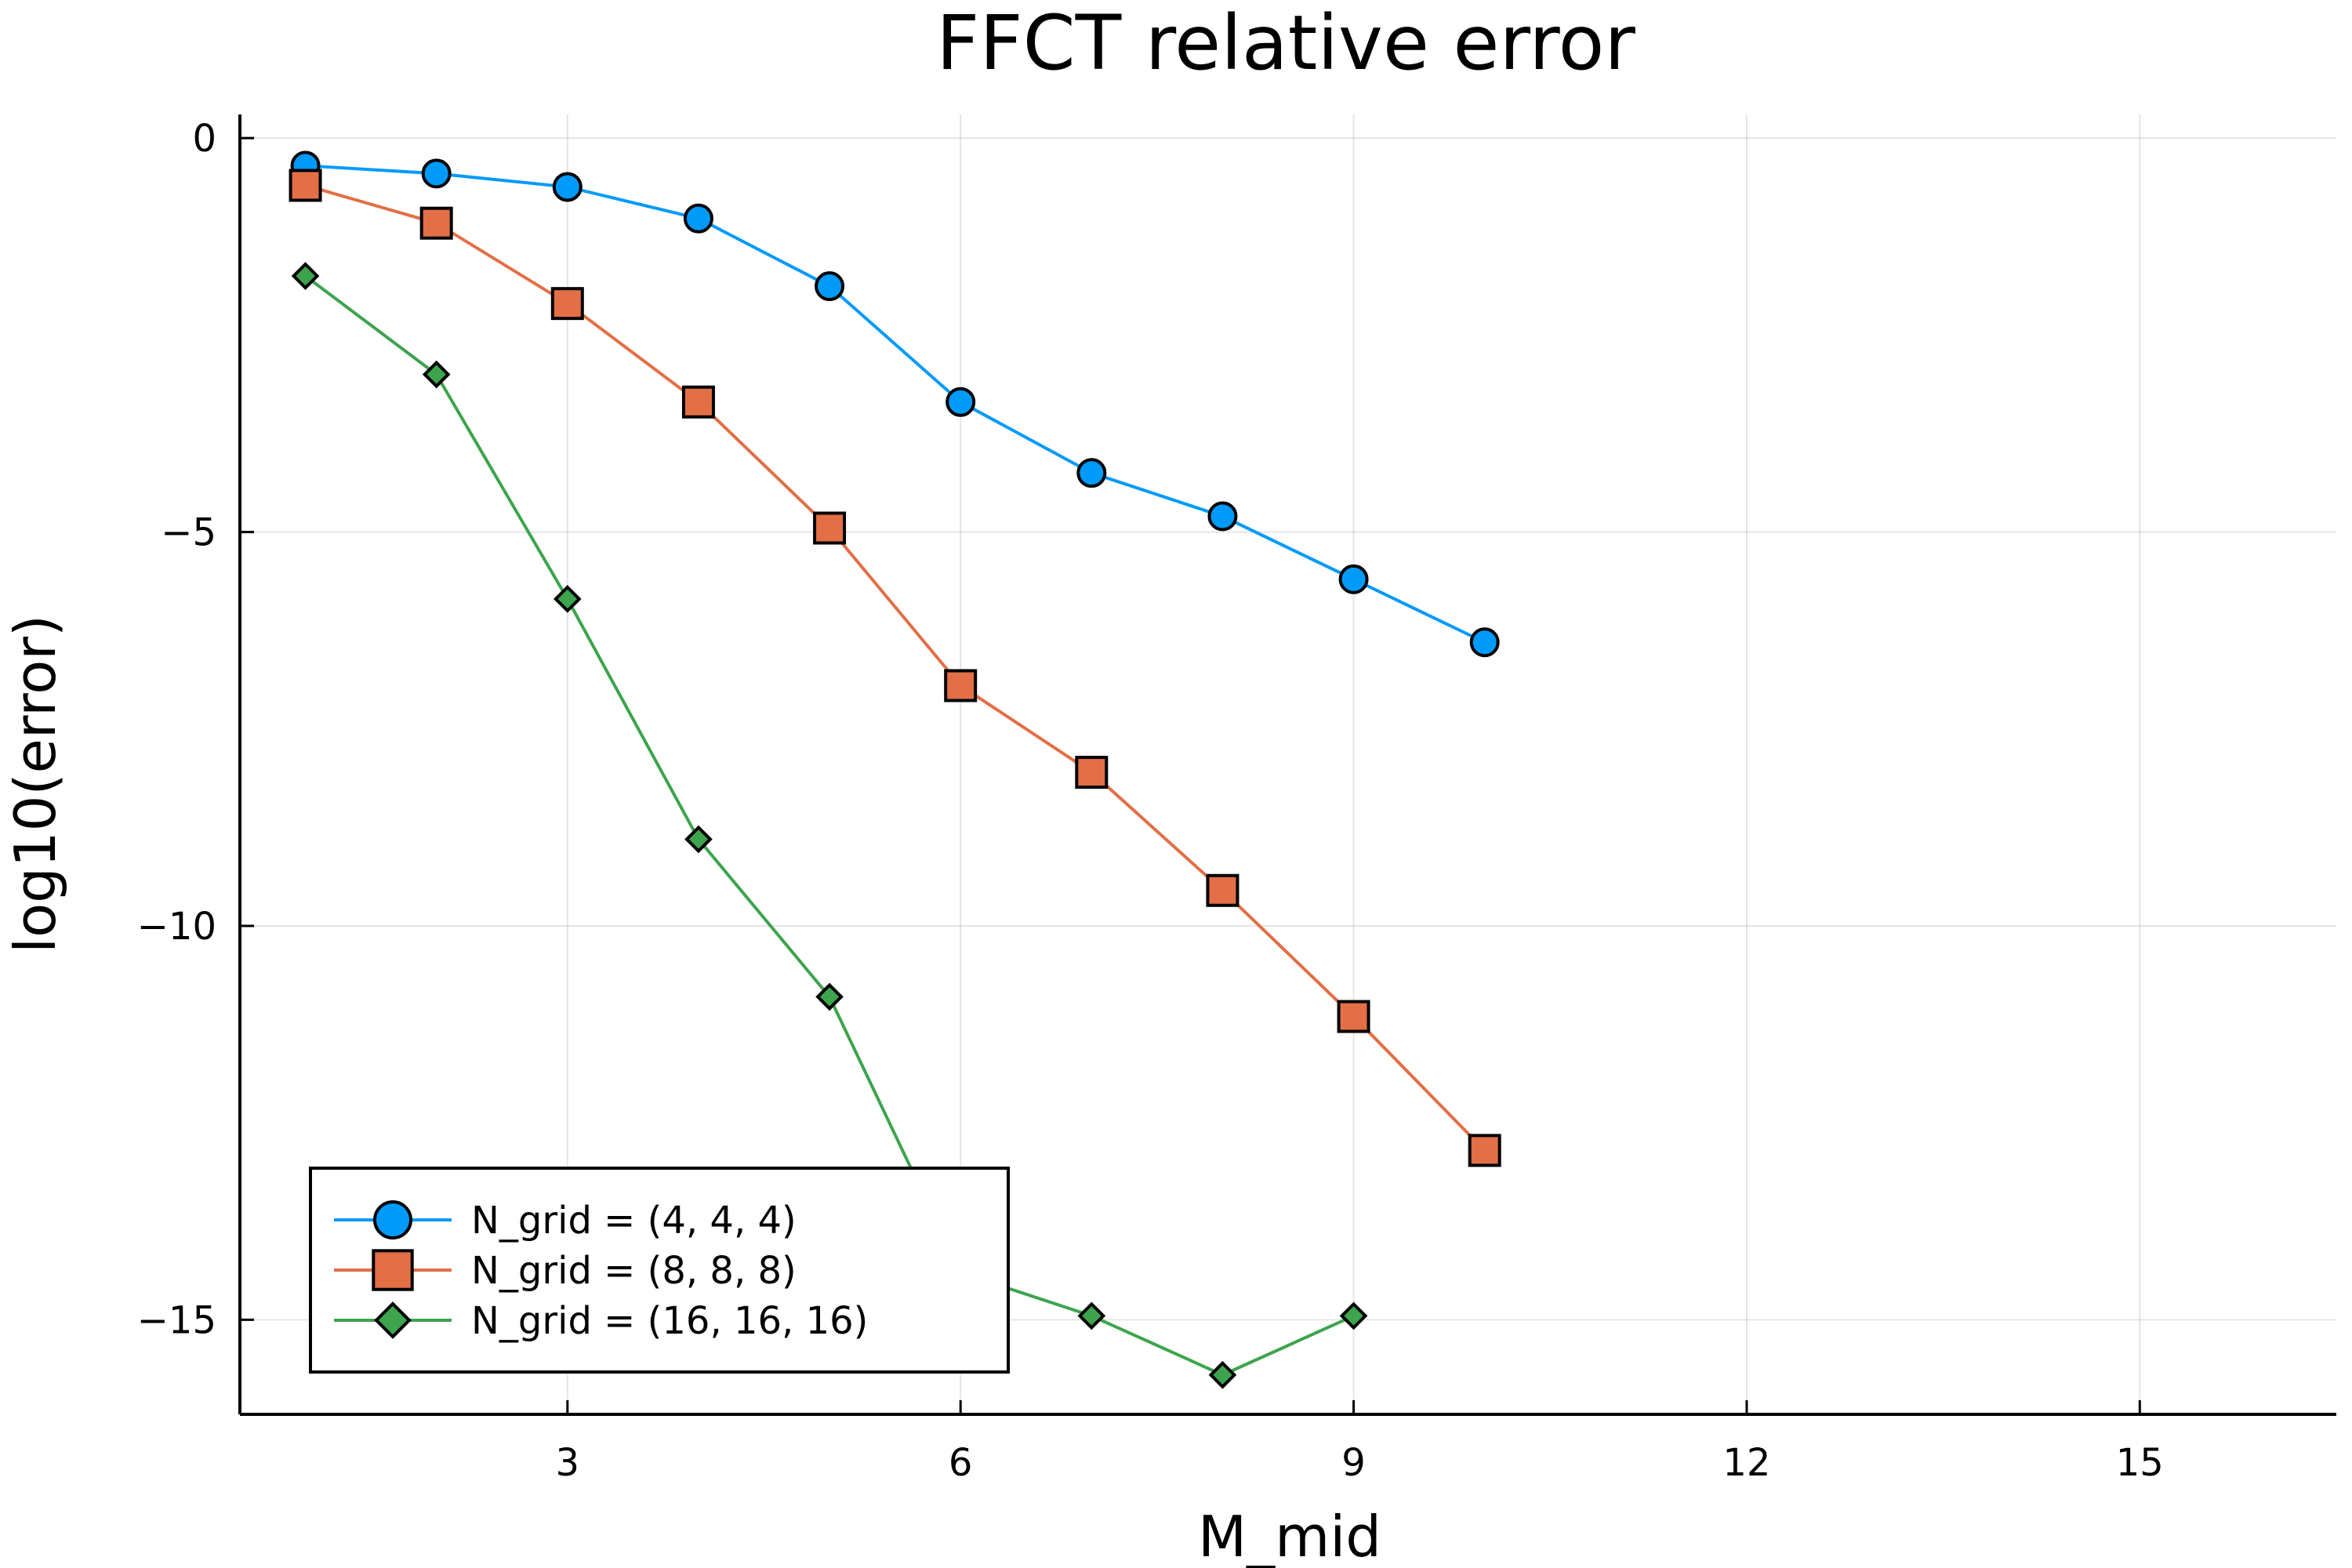 The width and height of the screenshot is (2352, 1568). I want to click on x-tick-label: 9, so click(1353, 1463).